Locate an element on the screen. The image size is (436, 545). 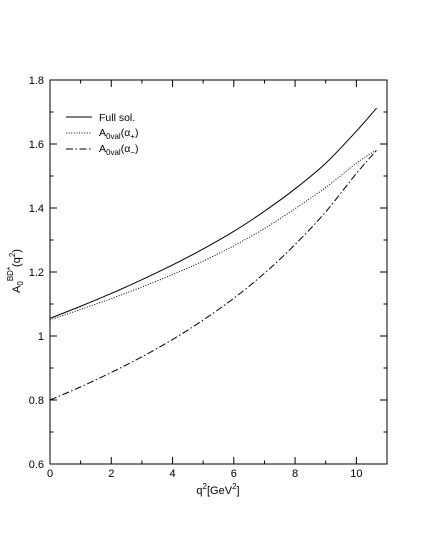
legend-label-a0val-alpha-plus-paren: (α is located at coordinates (126, 133).